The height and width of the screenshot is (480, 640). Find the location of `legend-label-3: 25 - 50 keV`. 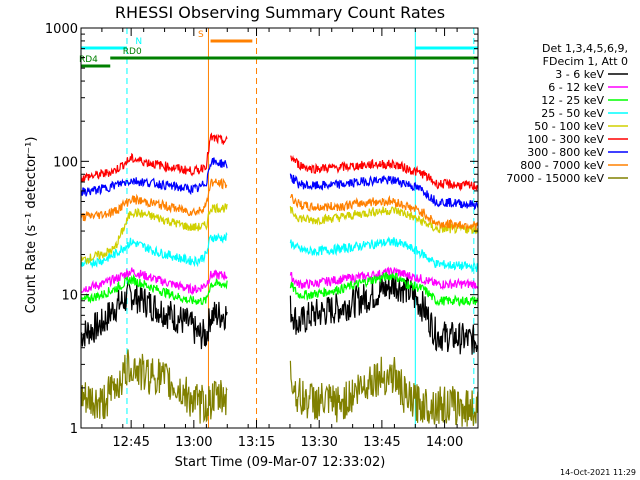

legend-label-3: 25 - 50 keV is located at coordinates (572, 113).